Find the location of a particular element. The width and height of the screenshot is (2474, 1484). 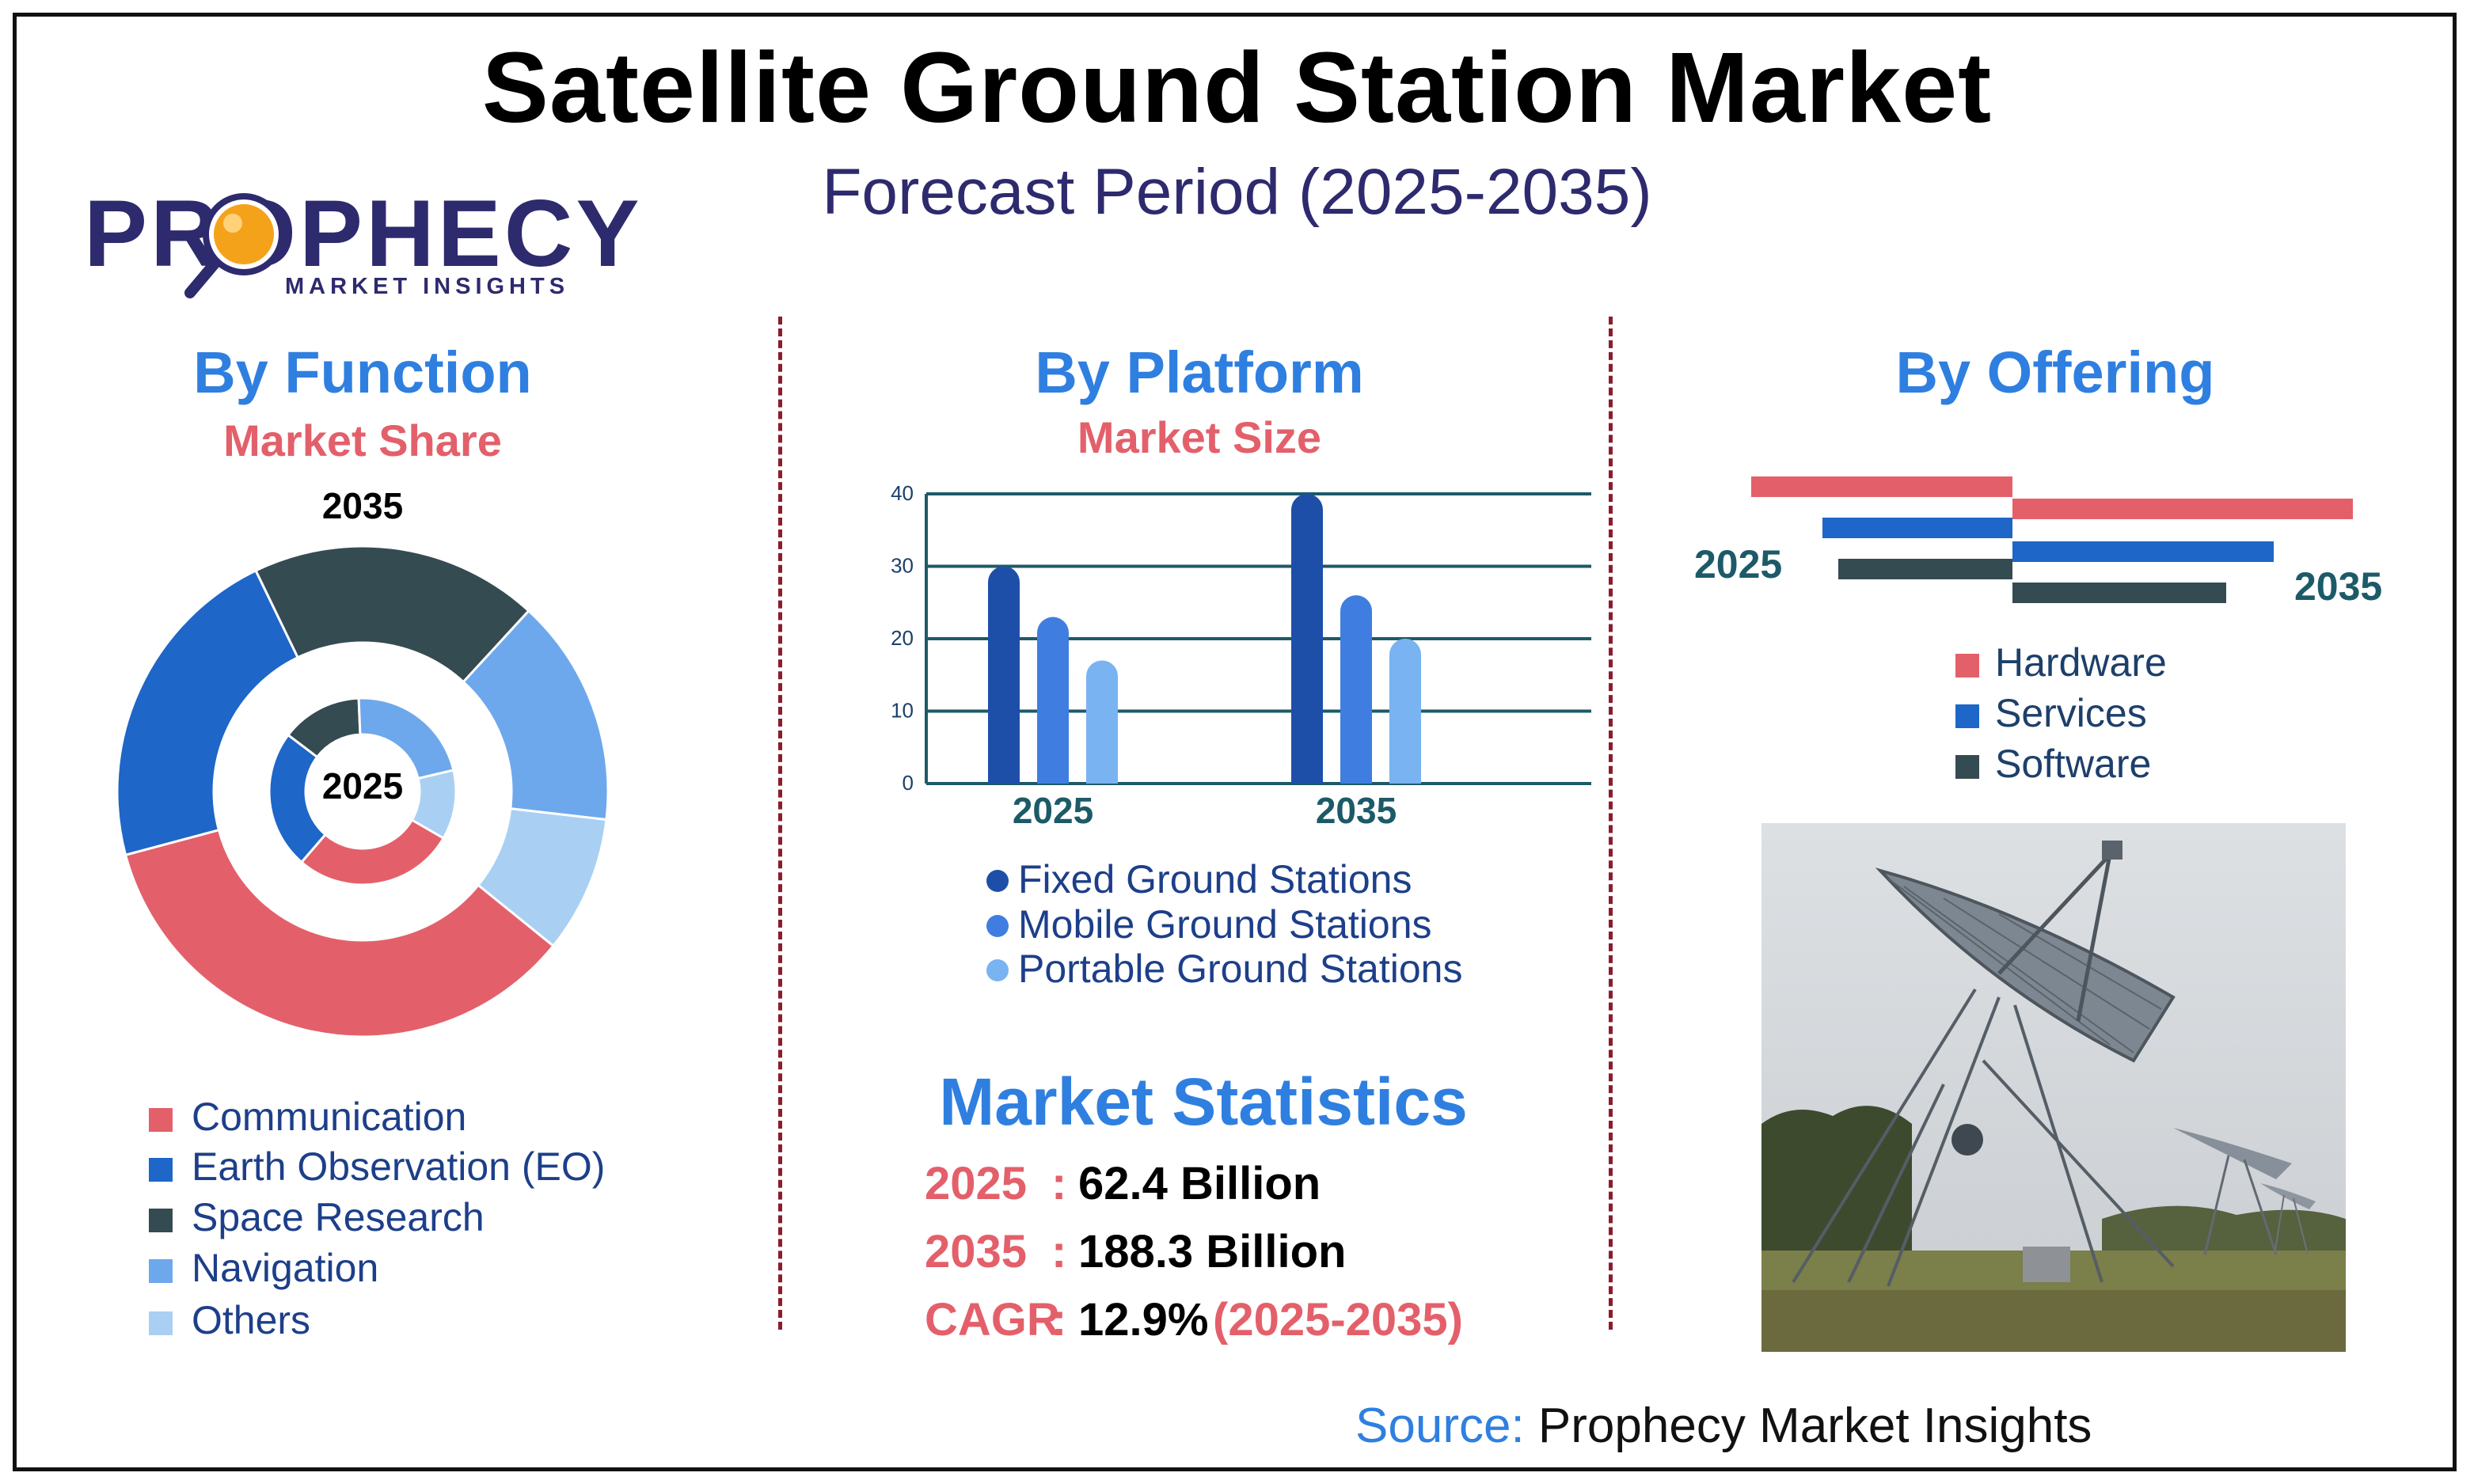

stat-label-2035: 2035 is located at coordinates (977, 1251).